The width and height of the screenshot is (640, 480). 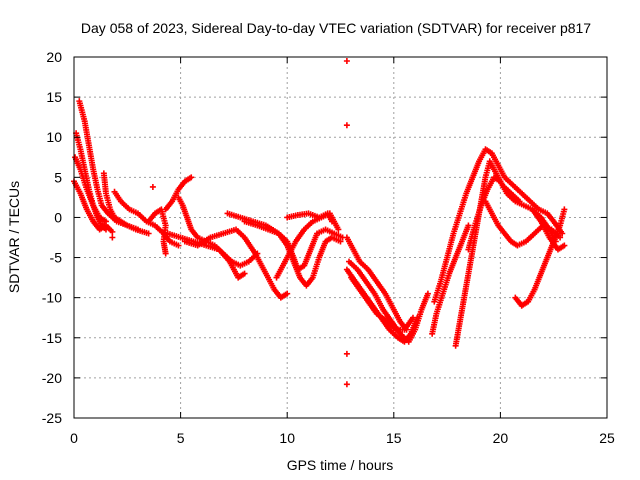 What do you see at coordinates (56, 258) in the screenshot?
I see `y-tick-label: -5` at bounding box center [56, 258].